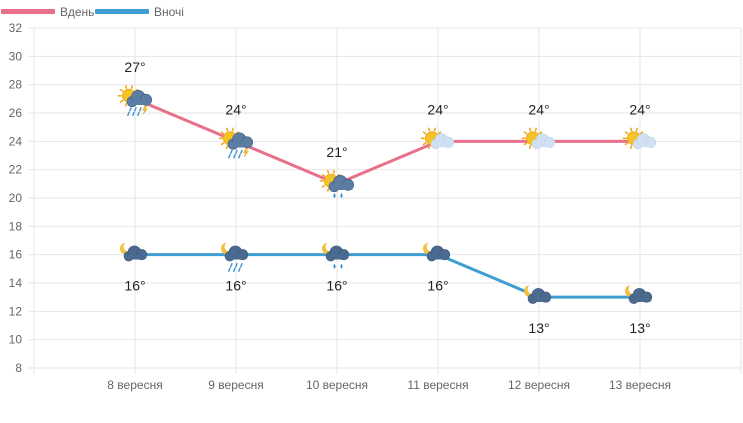 The height and width of the screenshot is (423, 743). What do you see at coordinates (337, 385) in the screenshot?
I see `x-tick-label: 10 вересня` at bounding box center [337, 385].